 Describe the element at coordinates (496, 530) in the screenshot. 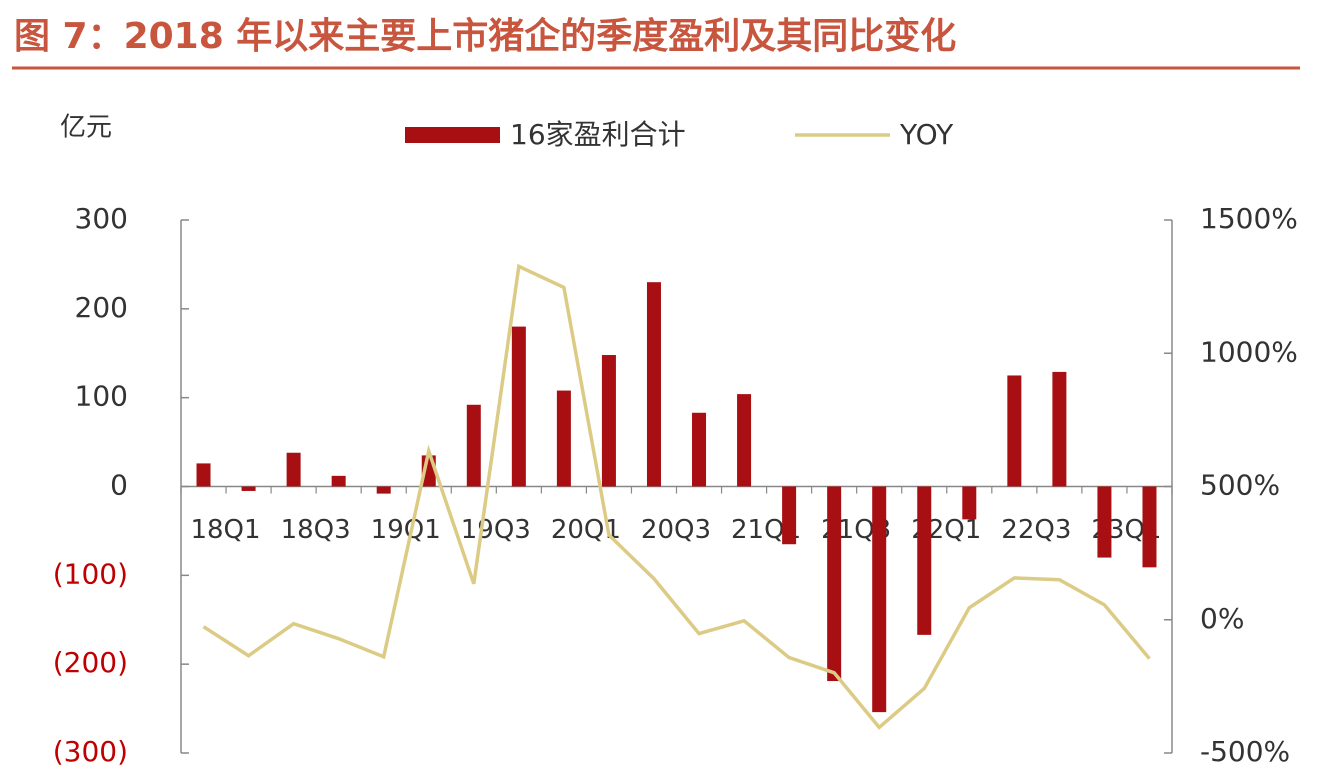

I see `x-tick-label: 19Q3` at that location.